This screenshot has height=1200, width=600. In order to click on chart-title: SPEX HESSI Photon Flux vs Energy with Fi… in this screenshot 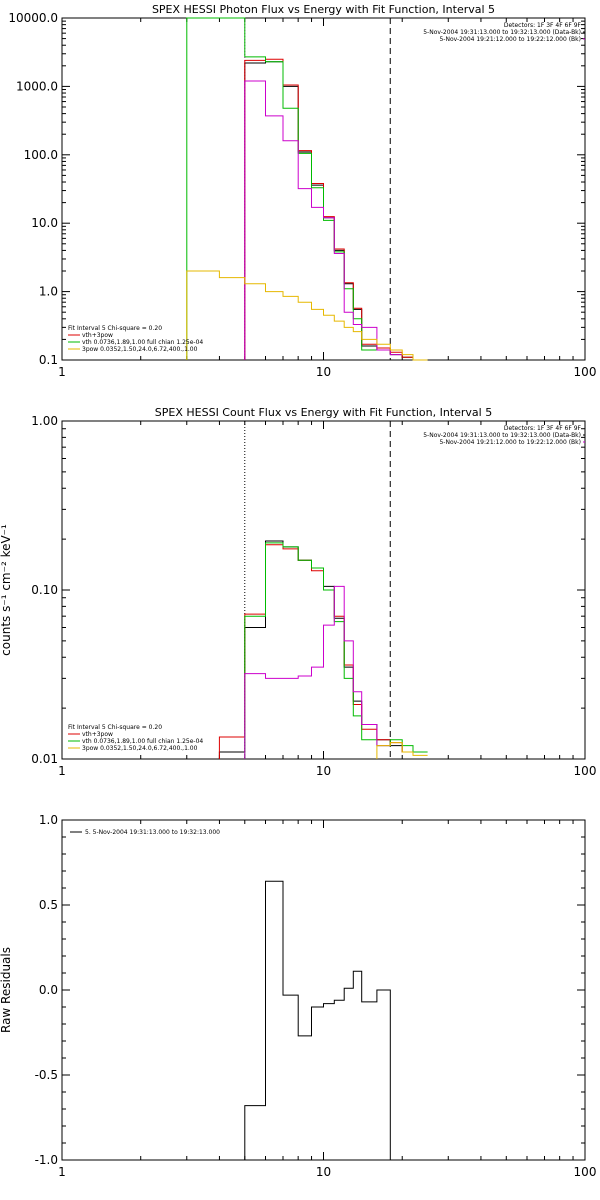, I will do `click(323, 9)`.